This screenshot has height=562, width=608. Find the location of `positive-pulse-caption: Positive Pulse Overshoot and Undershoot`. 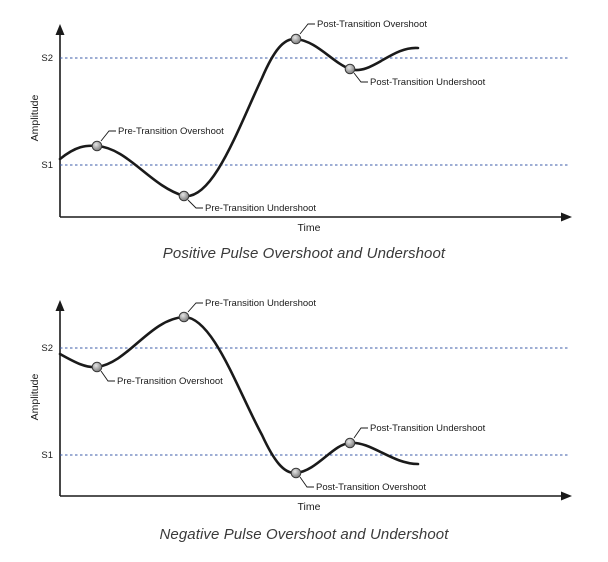

positive-pulse-caption: Positive Pulse Overshoot and Undershoot is located at coordinates (304, 253).